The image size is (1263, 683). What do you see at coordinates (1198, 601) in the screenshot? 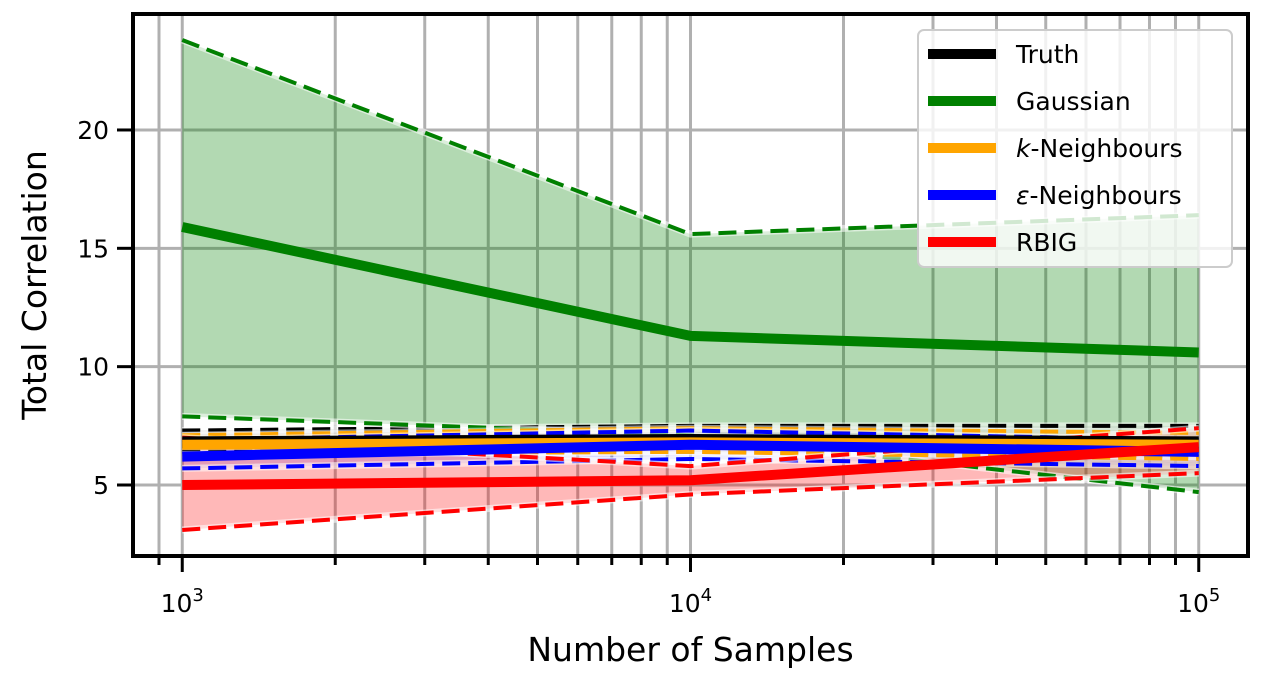
I see `x-tick-label: 10⁵` at bounding box center [1198, 601].